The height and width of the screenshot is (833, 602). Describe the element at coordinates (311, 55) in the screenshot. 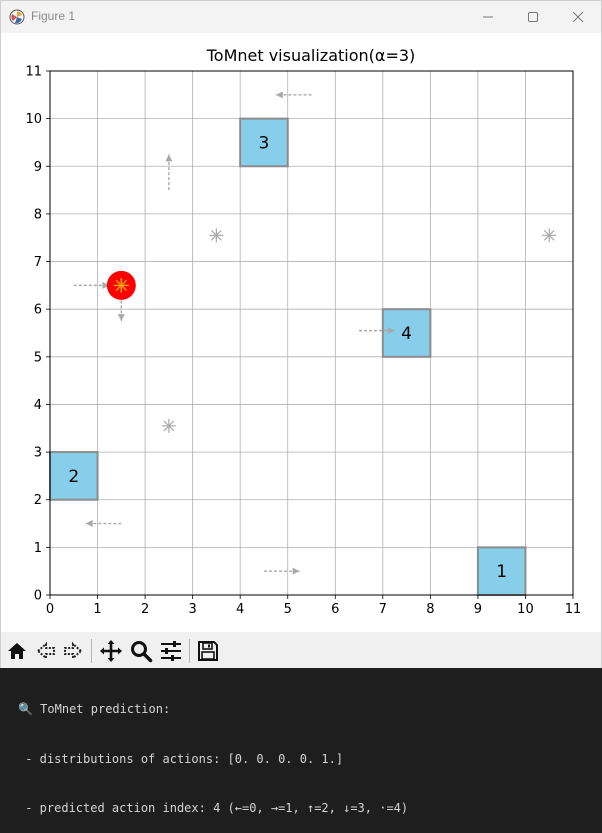

I see `chart-title: ToMnet visualization(α=3)` at that location.